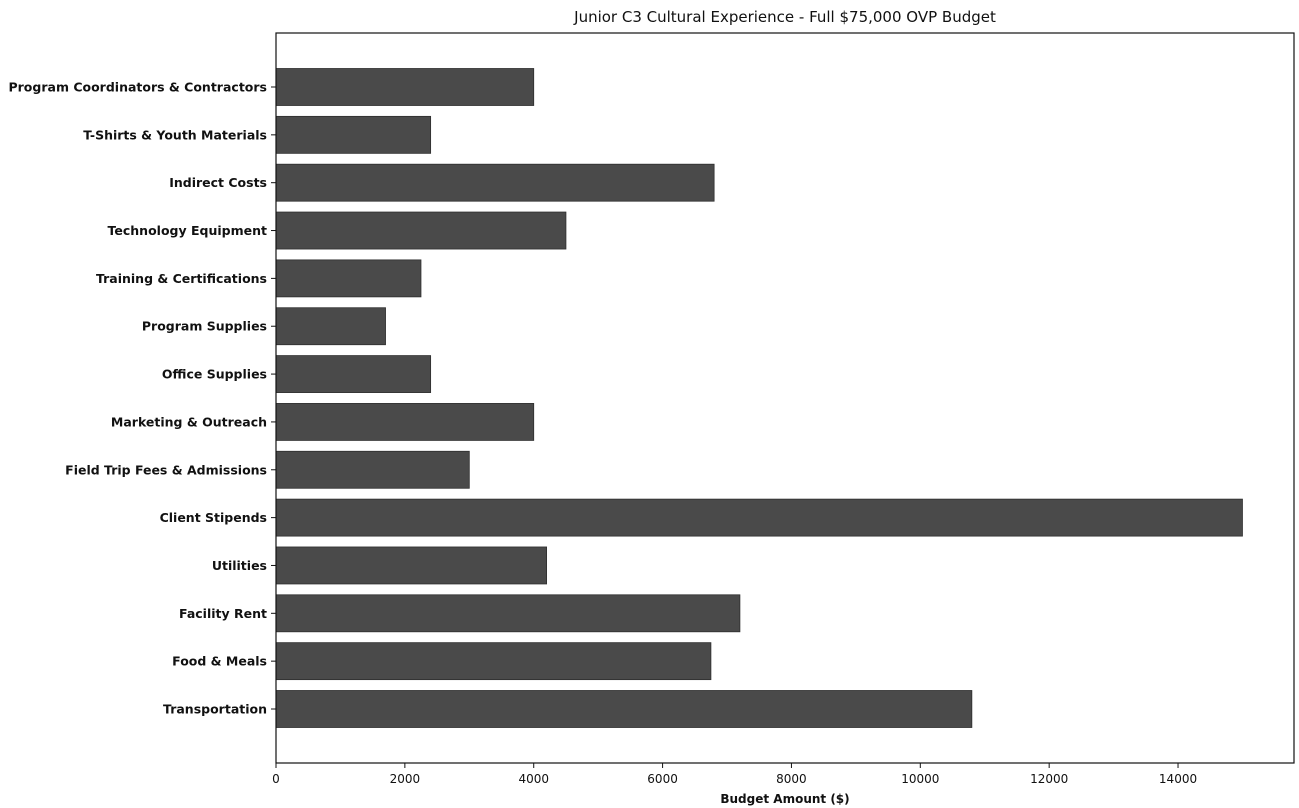 The image size is (1299, 808). What do you see at coordinates (175, 134) in the screenshot?
I see `category-label: T-Shirts & Youth Materials` at bounding box center [175, 134].